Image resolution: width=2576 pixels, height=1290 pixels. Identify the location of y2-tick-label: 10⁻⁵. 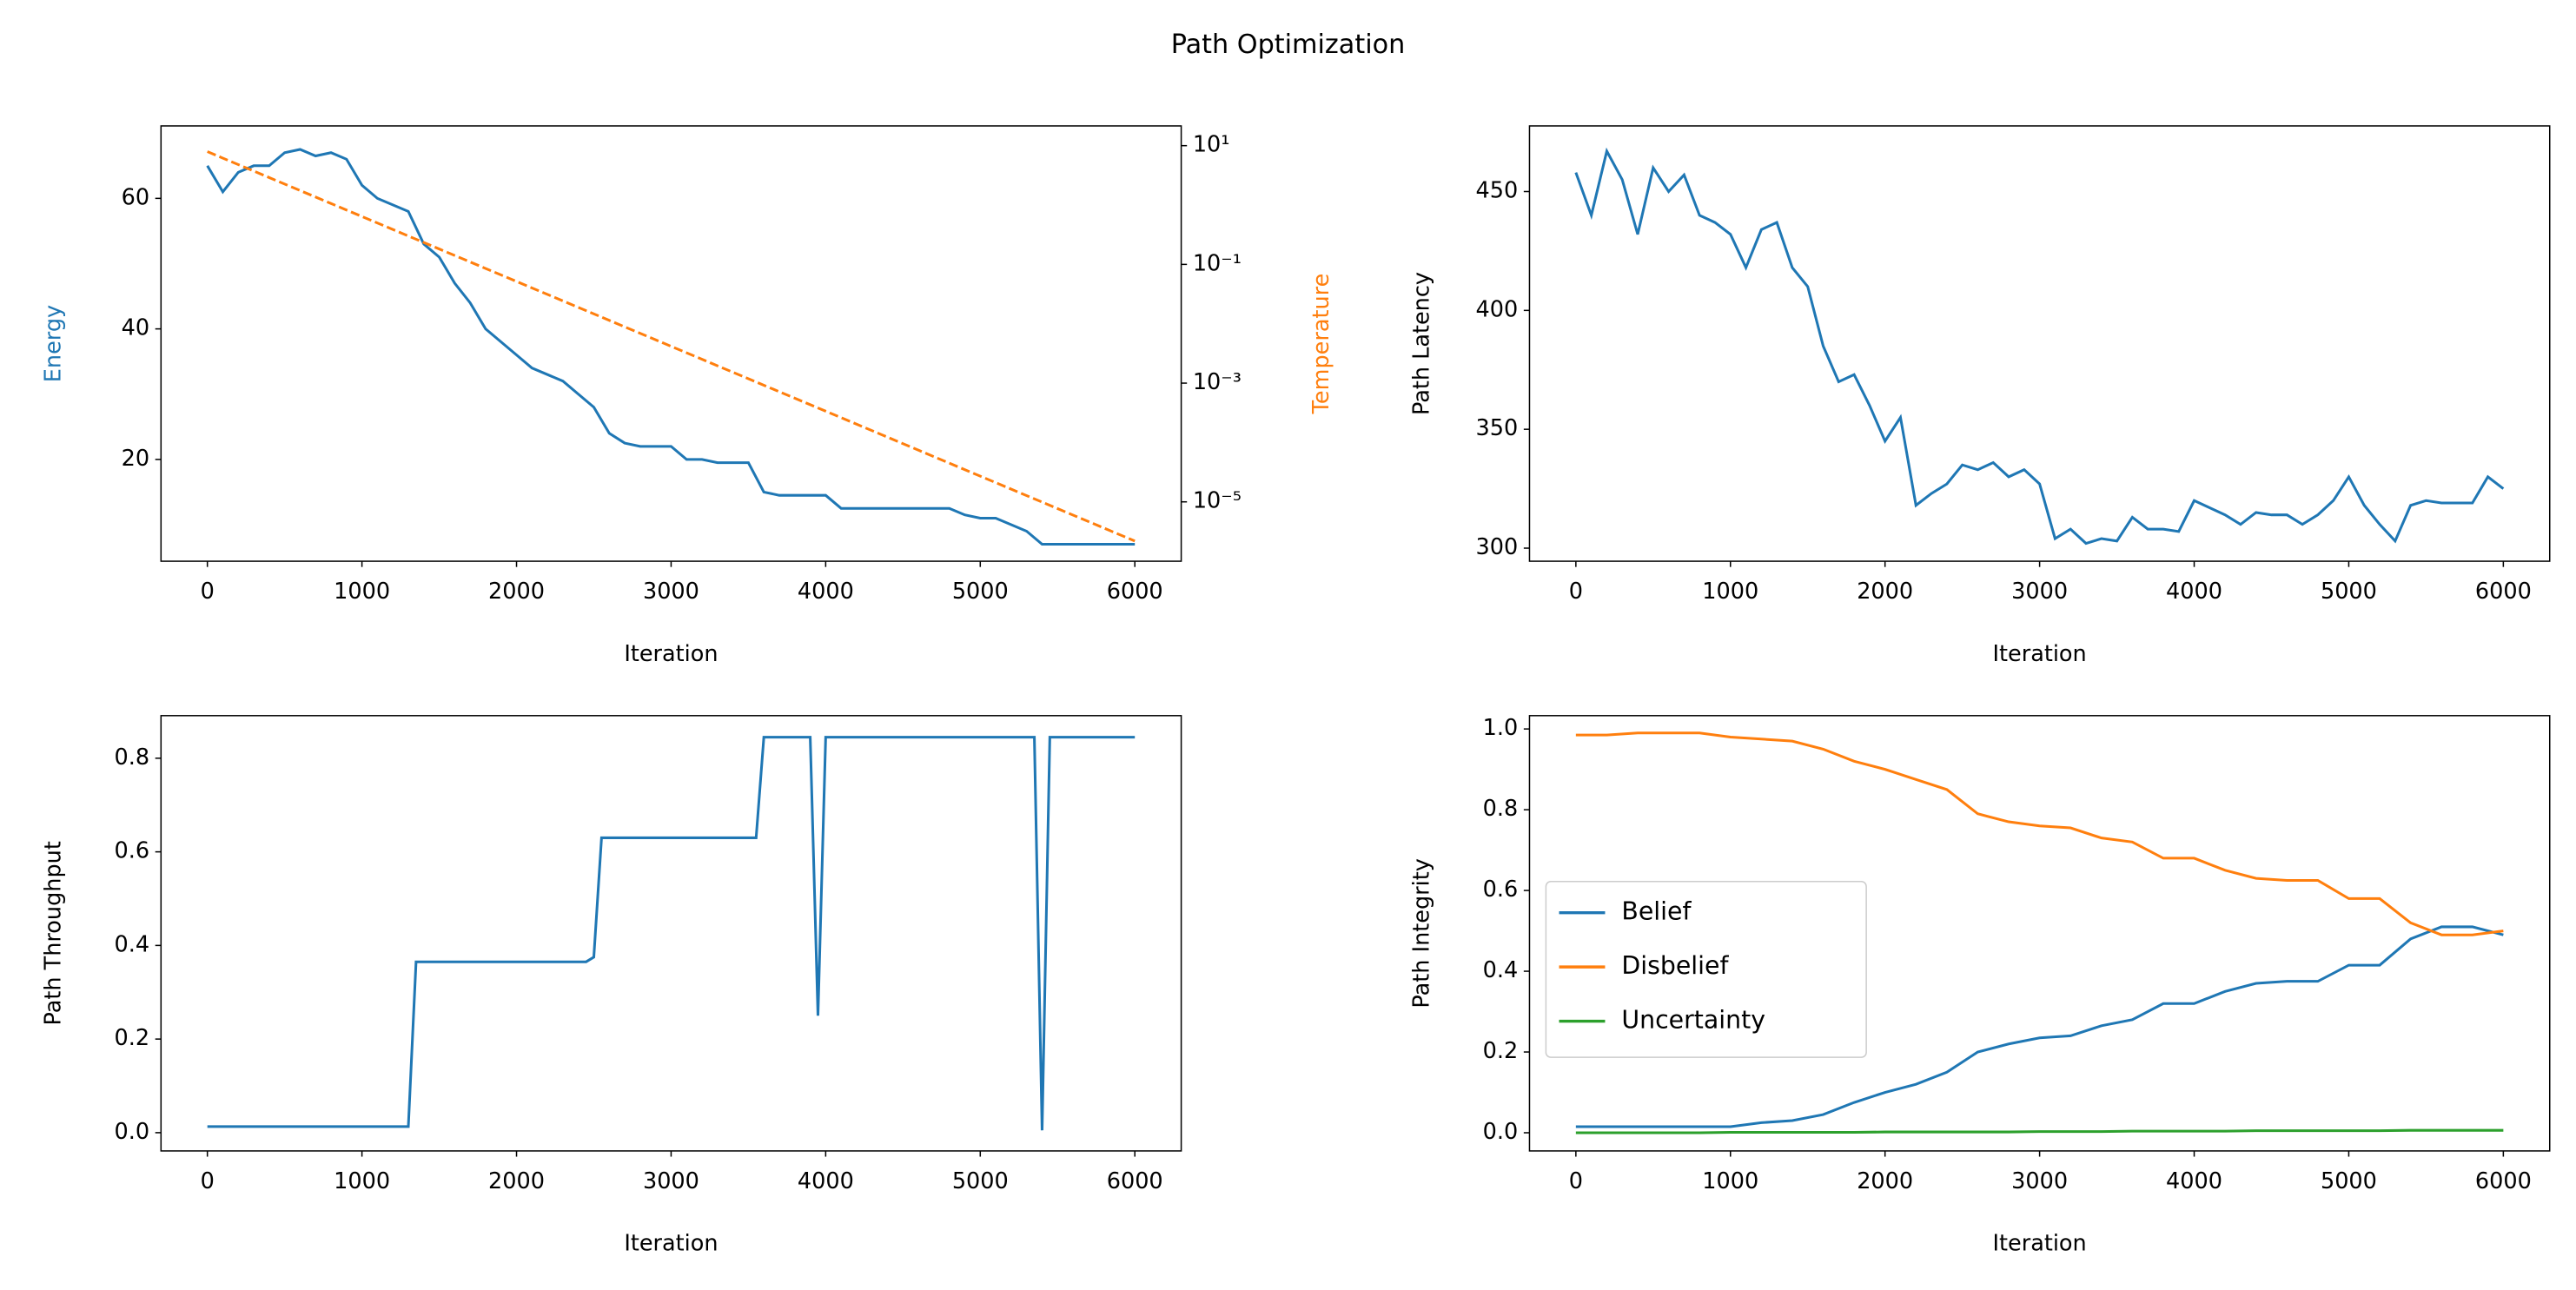
(1217, 501).